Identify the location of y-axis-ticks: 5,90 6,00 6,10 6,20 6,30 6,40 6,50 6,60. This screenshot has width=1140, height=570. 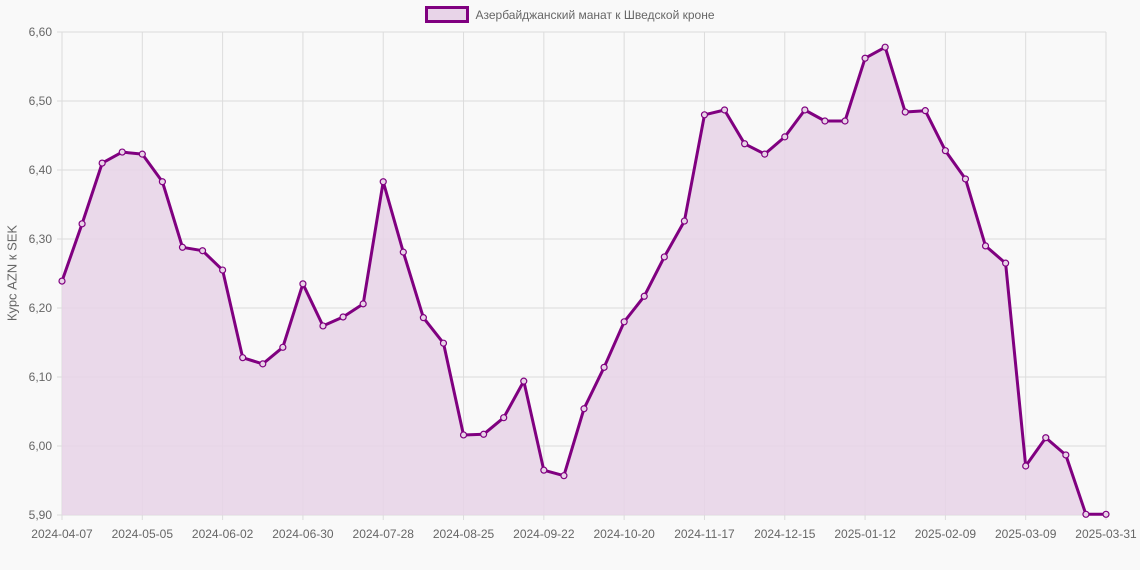
(41, 273).